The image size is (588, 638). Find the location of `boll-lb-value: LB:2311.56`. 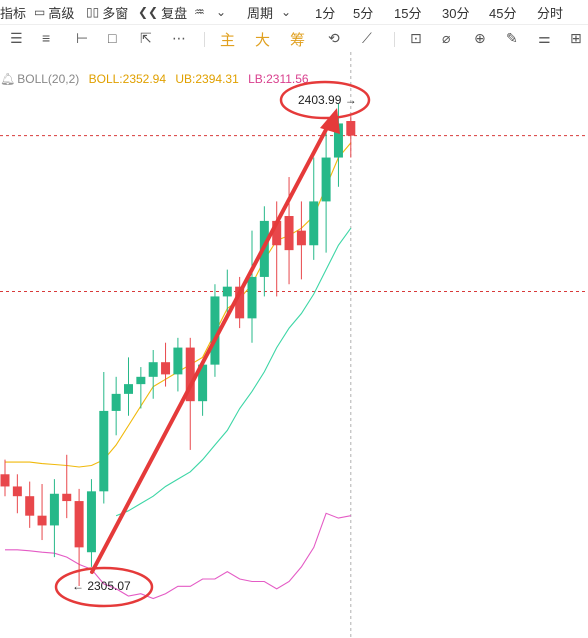

boll-lb-value: LB:2311.56 is located at coordinates (278, 79).